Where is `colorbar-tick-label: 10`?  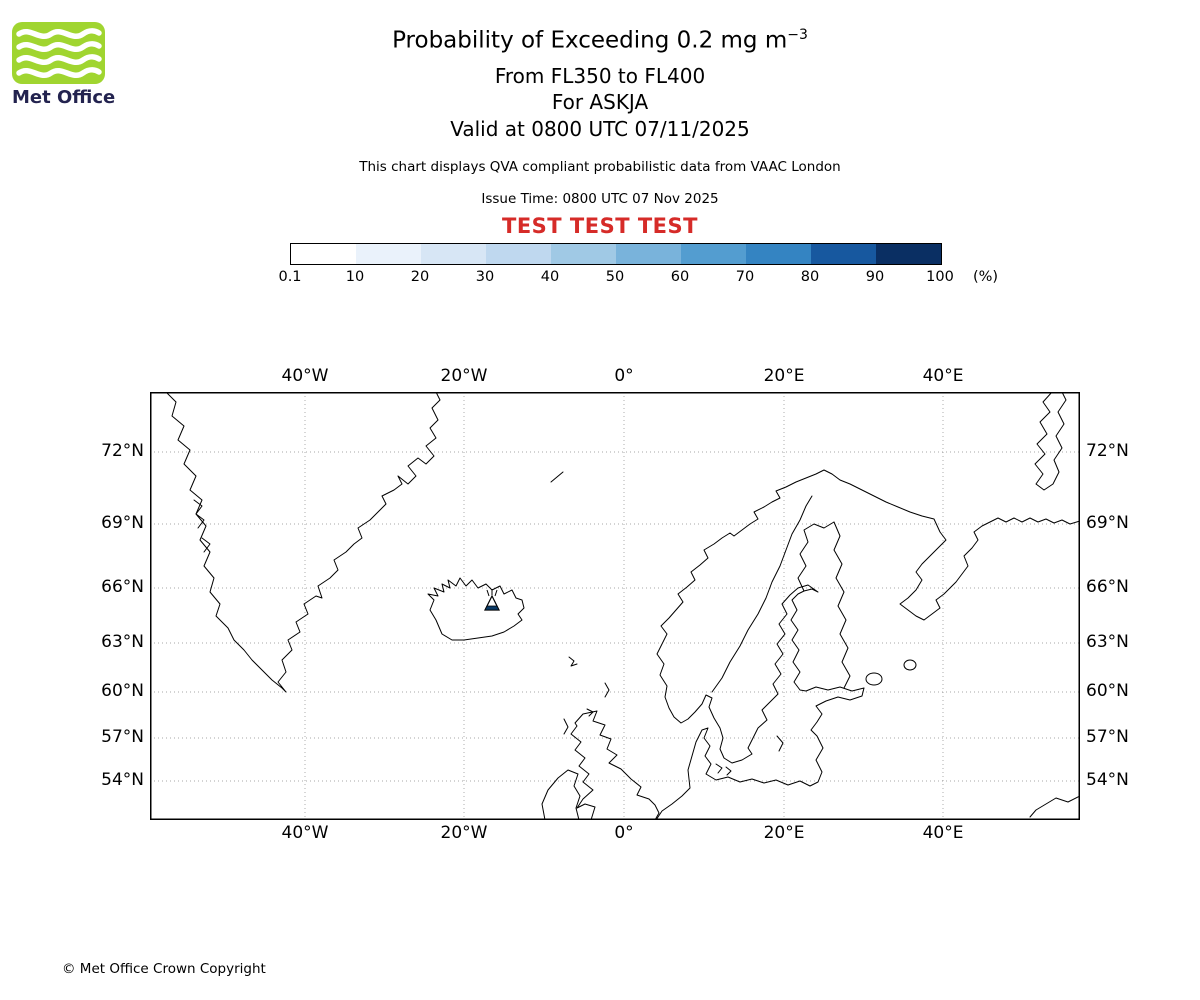
colorbar-tick-label: 10 is located at coordinates (355, 277).